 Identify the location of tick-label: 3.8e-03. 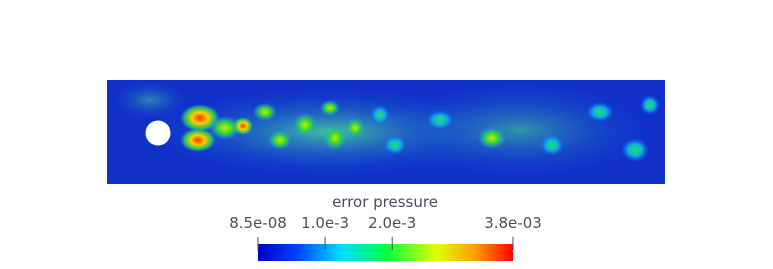
(513, 223).